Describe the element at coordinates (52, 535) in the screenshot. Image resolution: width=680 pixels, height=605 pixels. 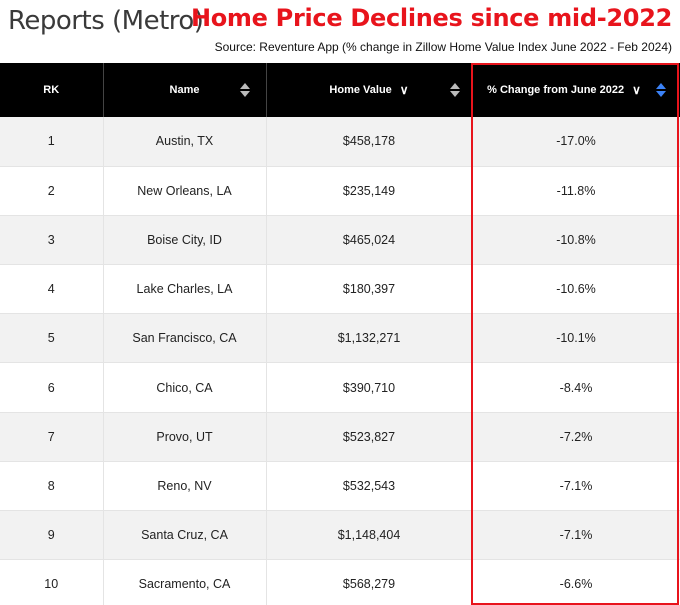
I see `cell-rank: 9` at that location.